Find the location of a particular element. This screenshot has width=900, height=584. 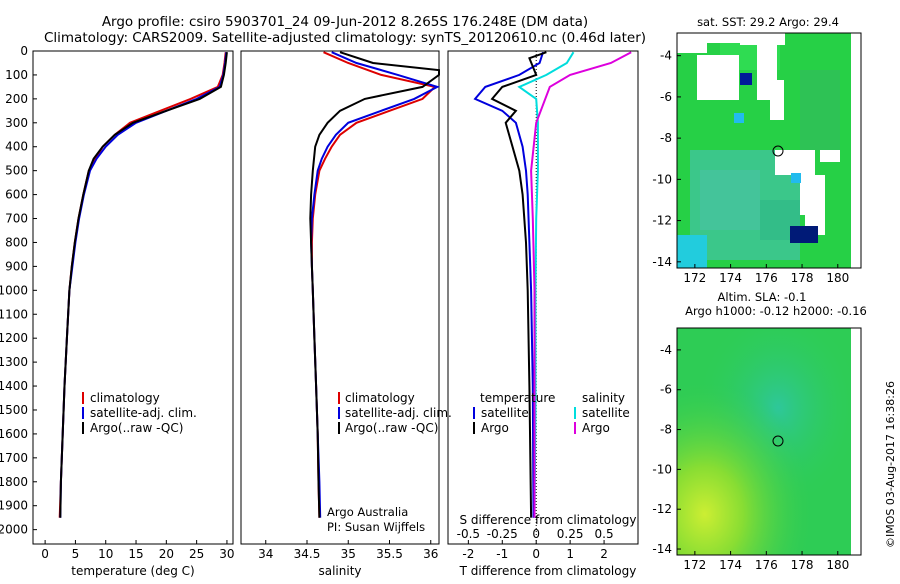

salinity-xlabel: salinity is located at coordinates (339, 571).